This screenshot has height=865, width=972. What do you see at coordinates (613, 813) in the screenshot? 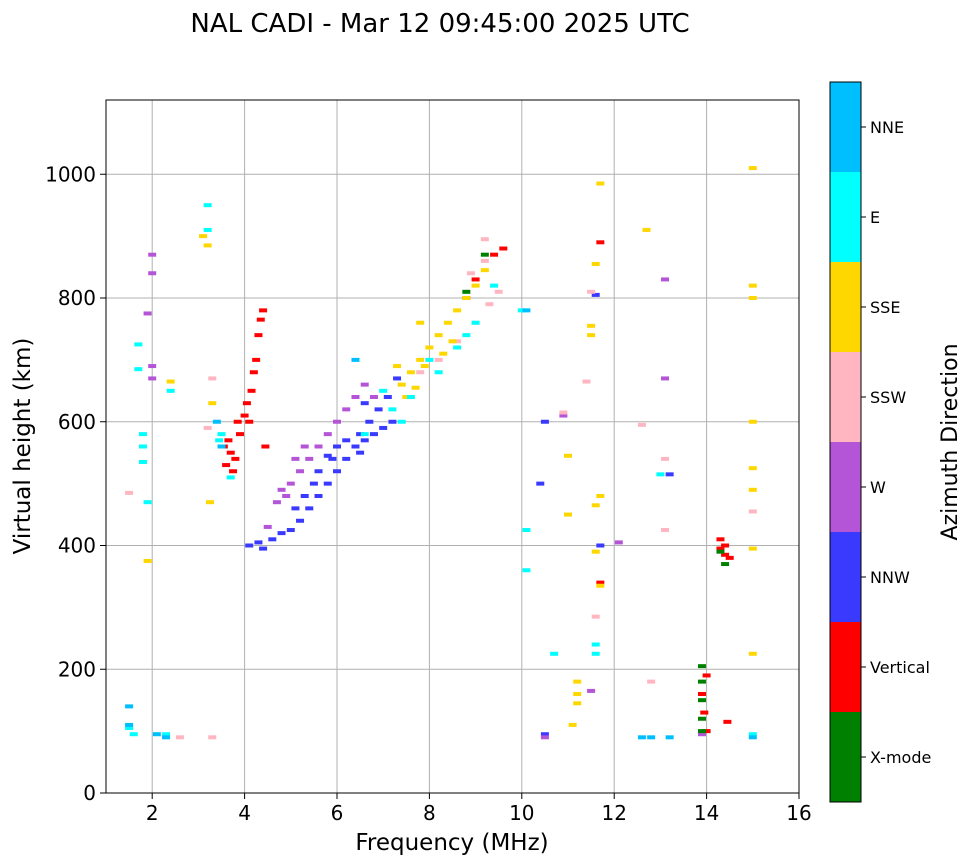
I see `x-tick-label: 12` at bounding box center [613, 813].